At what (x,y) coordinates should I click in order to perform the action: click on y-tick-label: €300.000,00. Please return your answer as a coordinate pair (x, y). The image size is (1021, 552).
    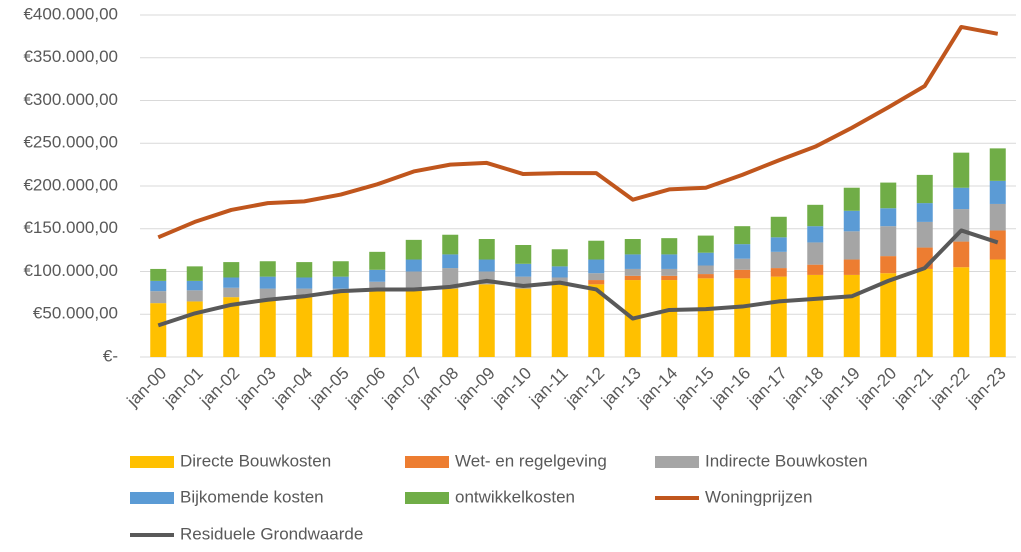
    Looking at the image, I should click on (70, 99).